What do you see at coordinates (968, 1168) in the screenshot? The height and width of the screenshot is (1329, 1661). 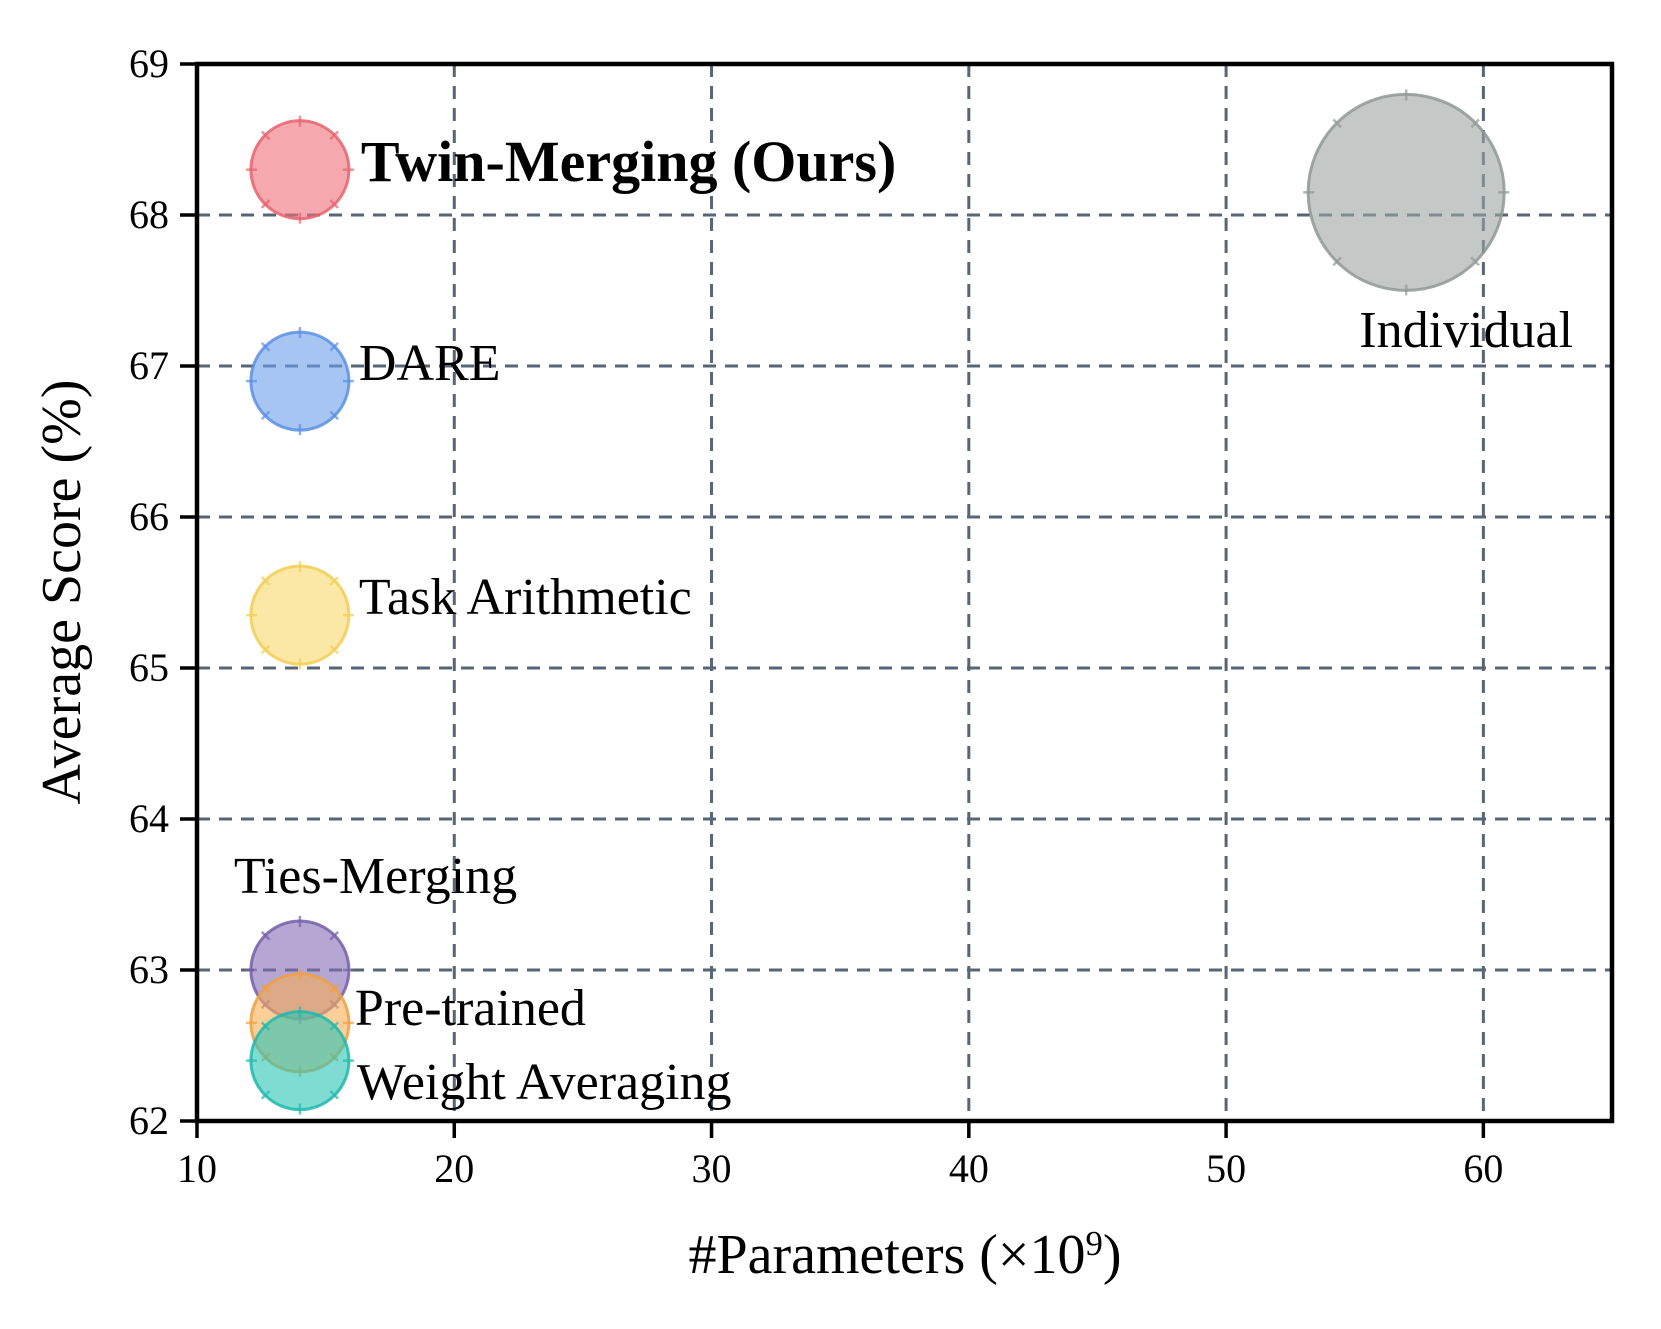 I see `x-tick-label: 40` at bounding box center [968, 1168].